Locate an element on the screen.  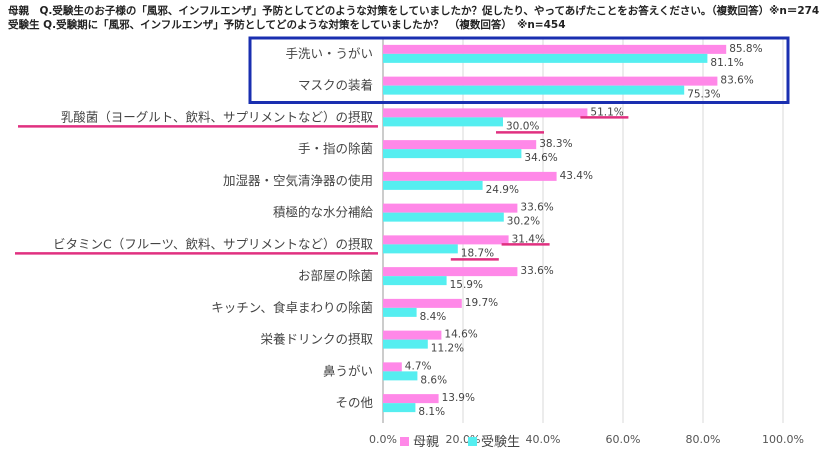
category-label: 積極的な水分補給 is located at coordinates (323, 212).